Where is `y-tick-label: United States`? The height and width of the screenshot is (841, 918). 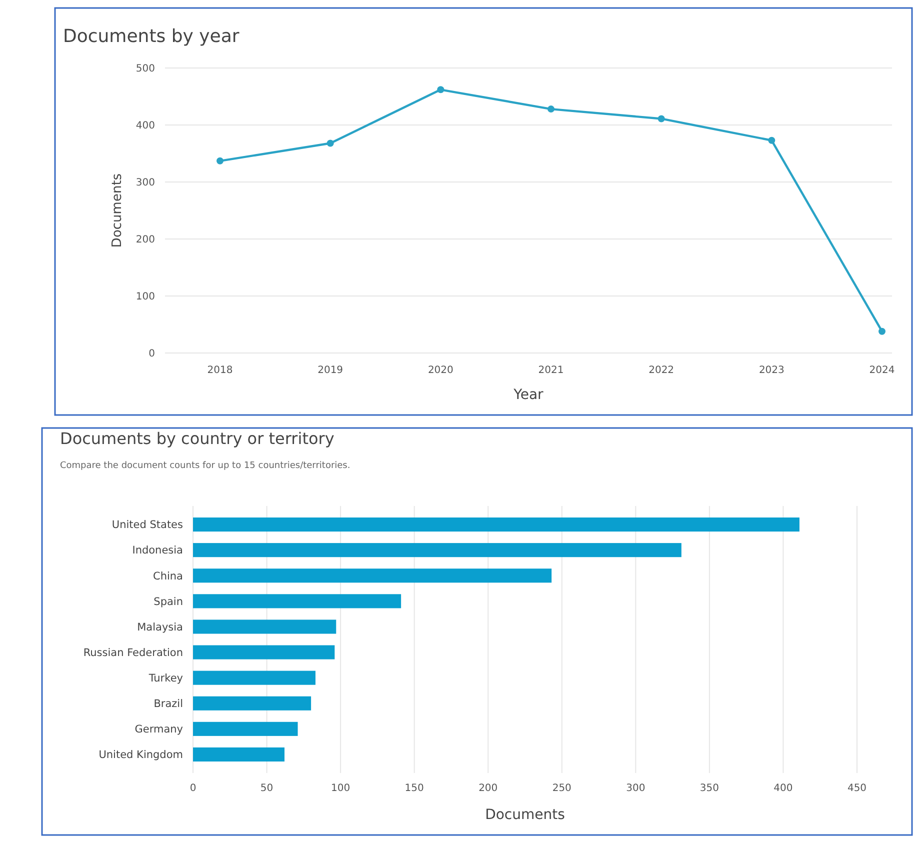 y-tick-label: United States is located at coordinates (147, 525).